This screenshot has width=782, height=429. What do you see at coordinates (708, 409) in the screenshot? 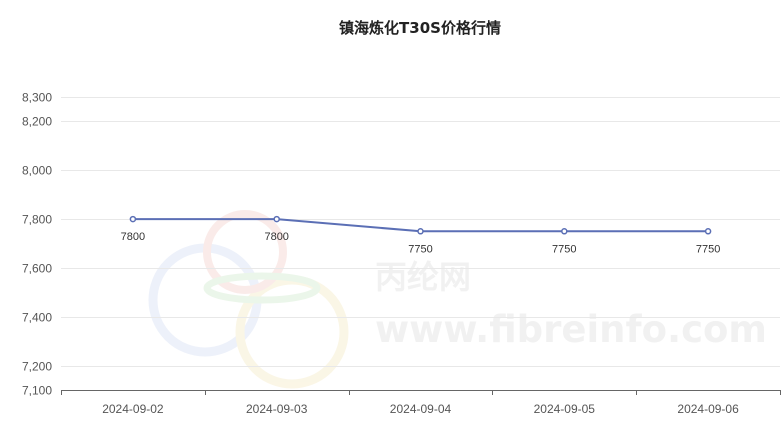
I see `x-tick-label: 2024-09-06` at bounding box center [708, 409].